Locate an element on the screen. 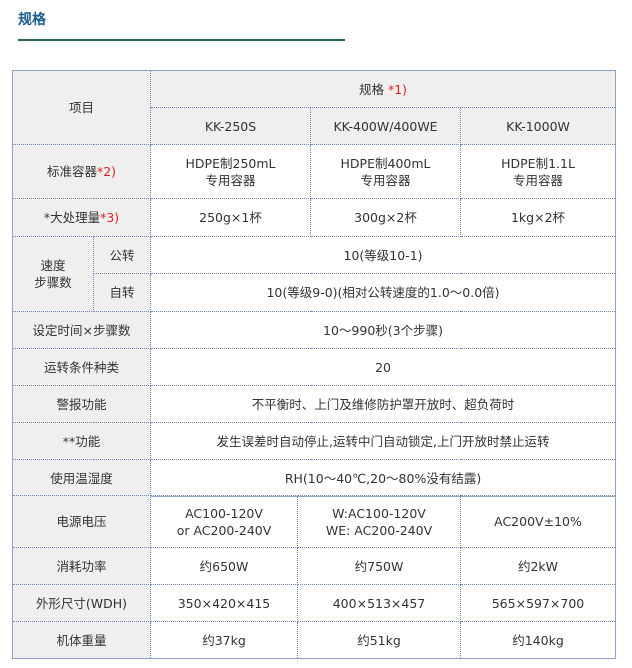  table-row: 消耗功率 约650W 约750W 约2kW is located at coordinates (314, 566).